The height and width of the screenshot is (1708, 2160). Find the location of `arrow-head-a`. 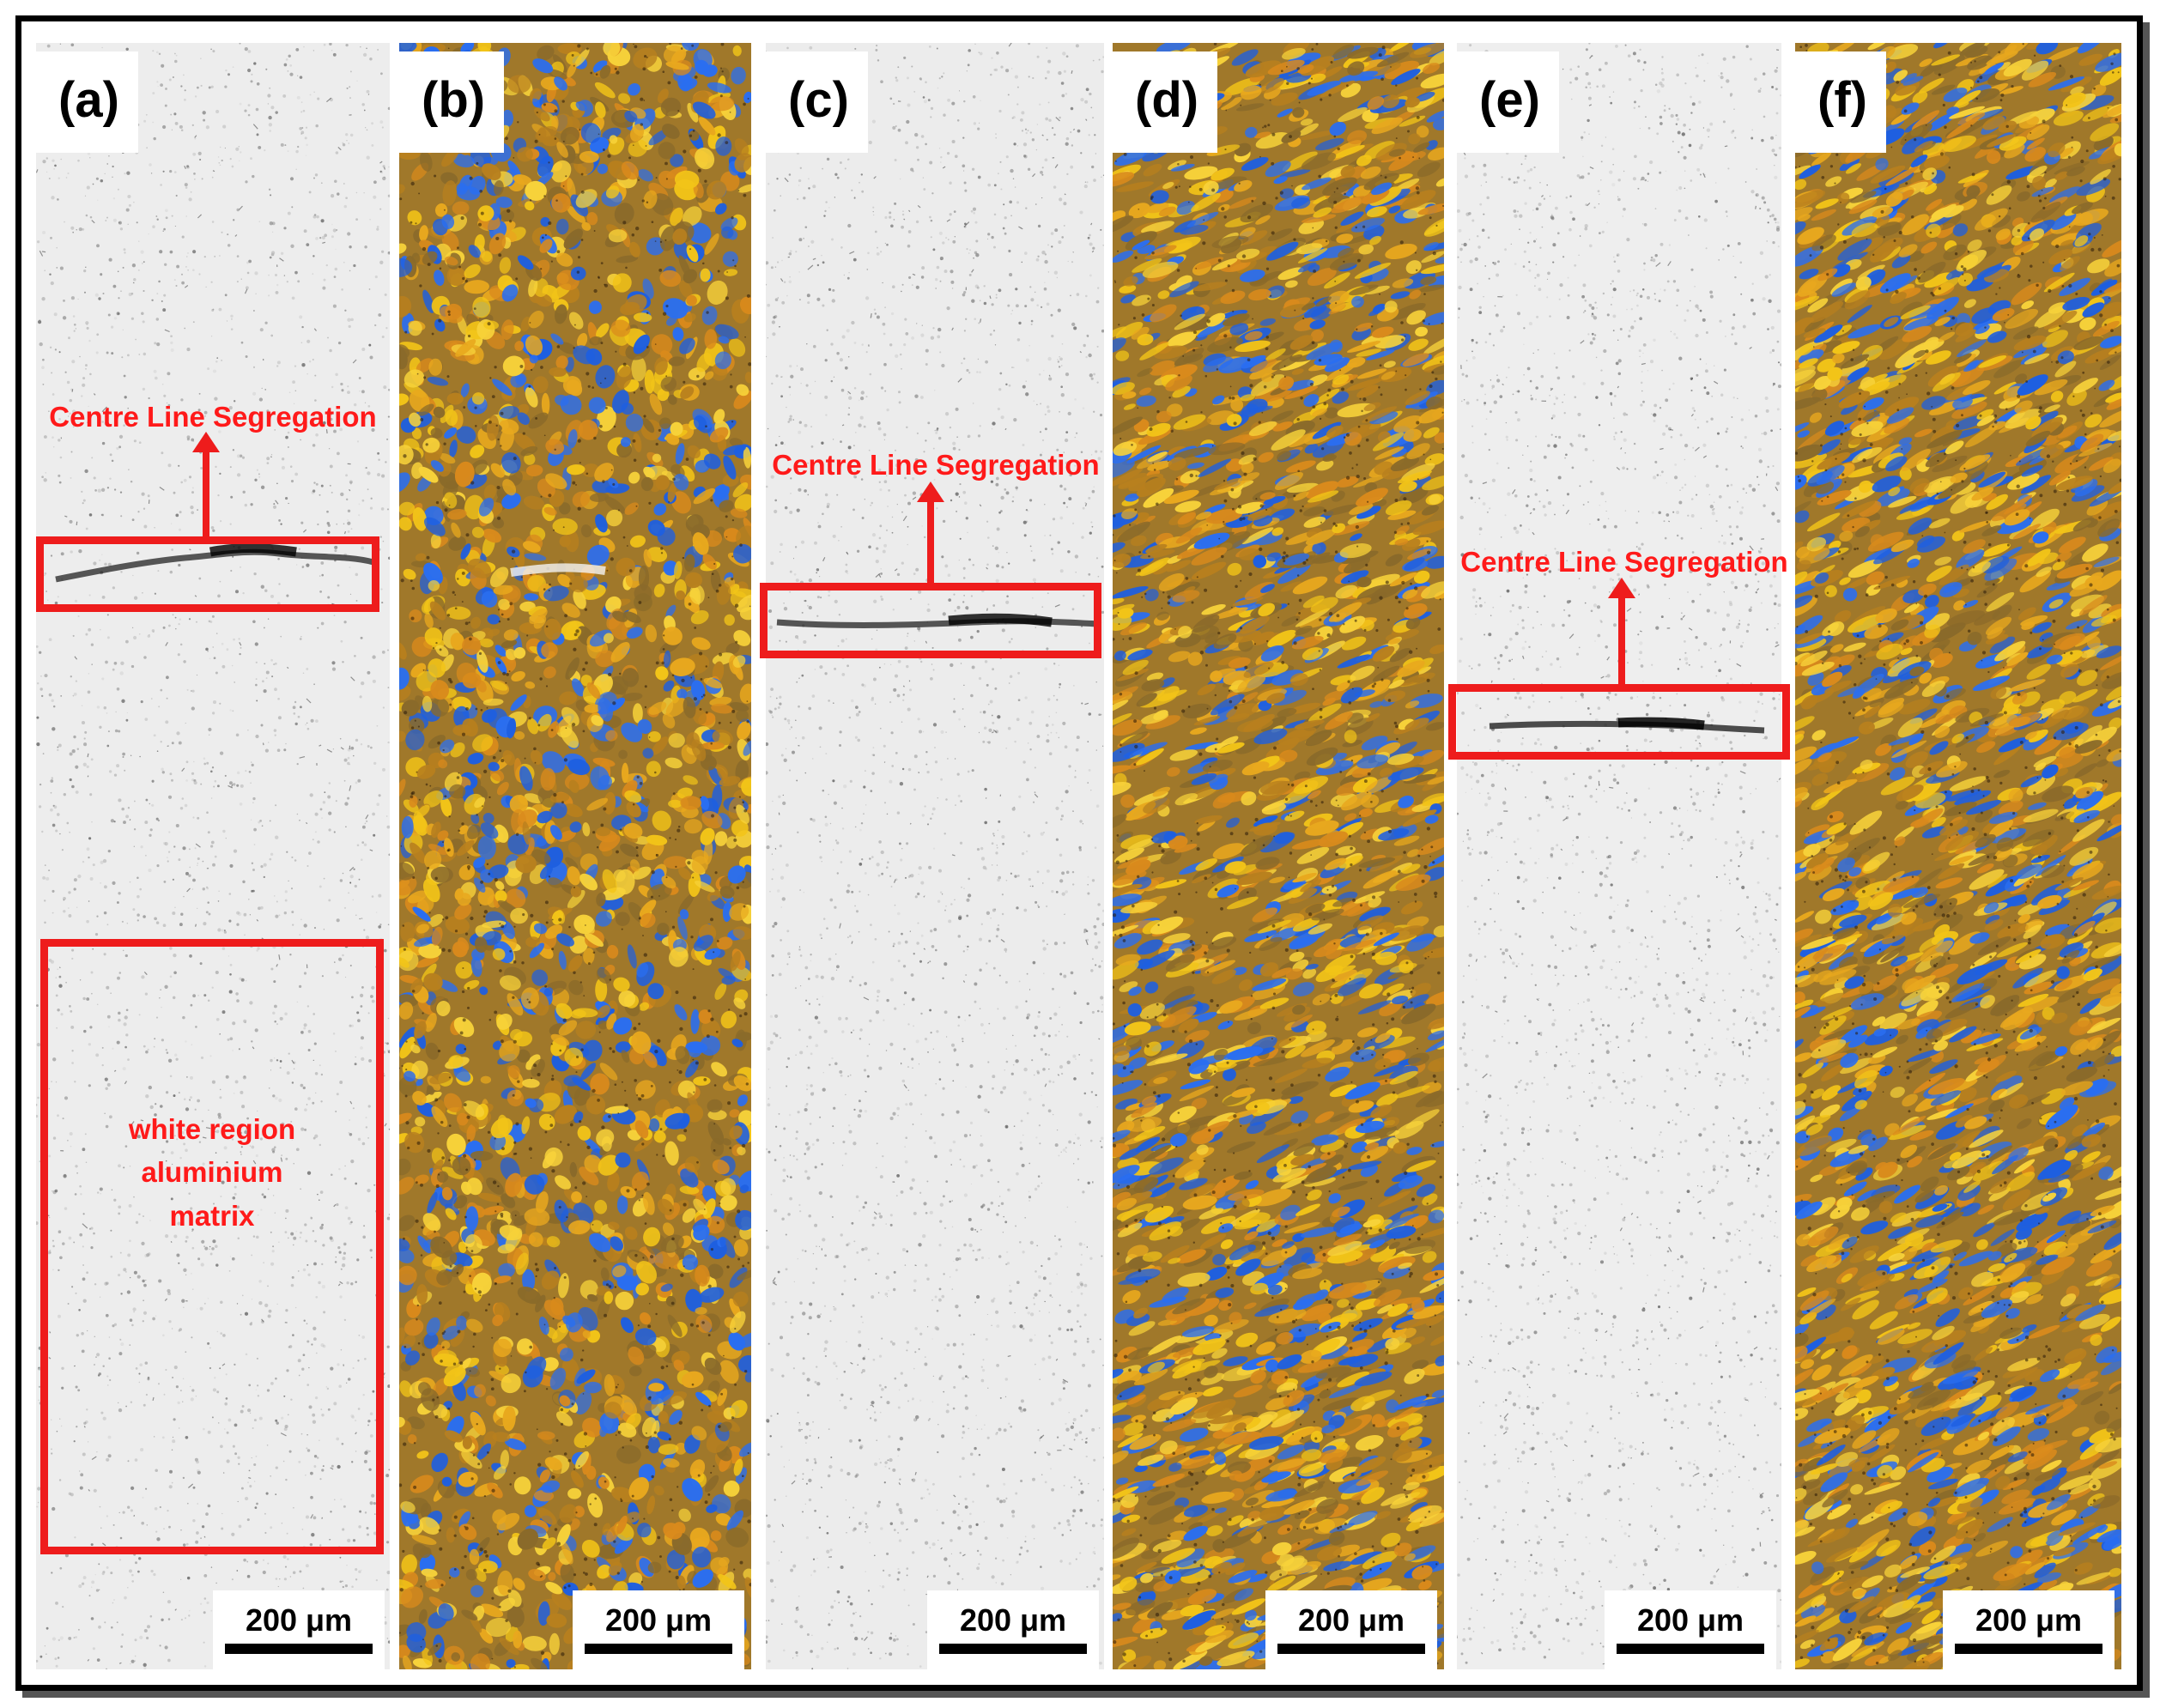

arrow-head-a is located at coordinates (206, 442).